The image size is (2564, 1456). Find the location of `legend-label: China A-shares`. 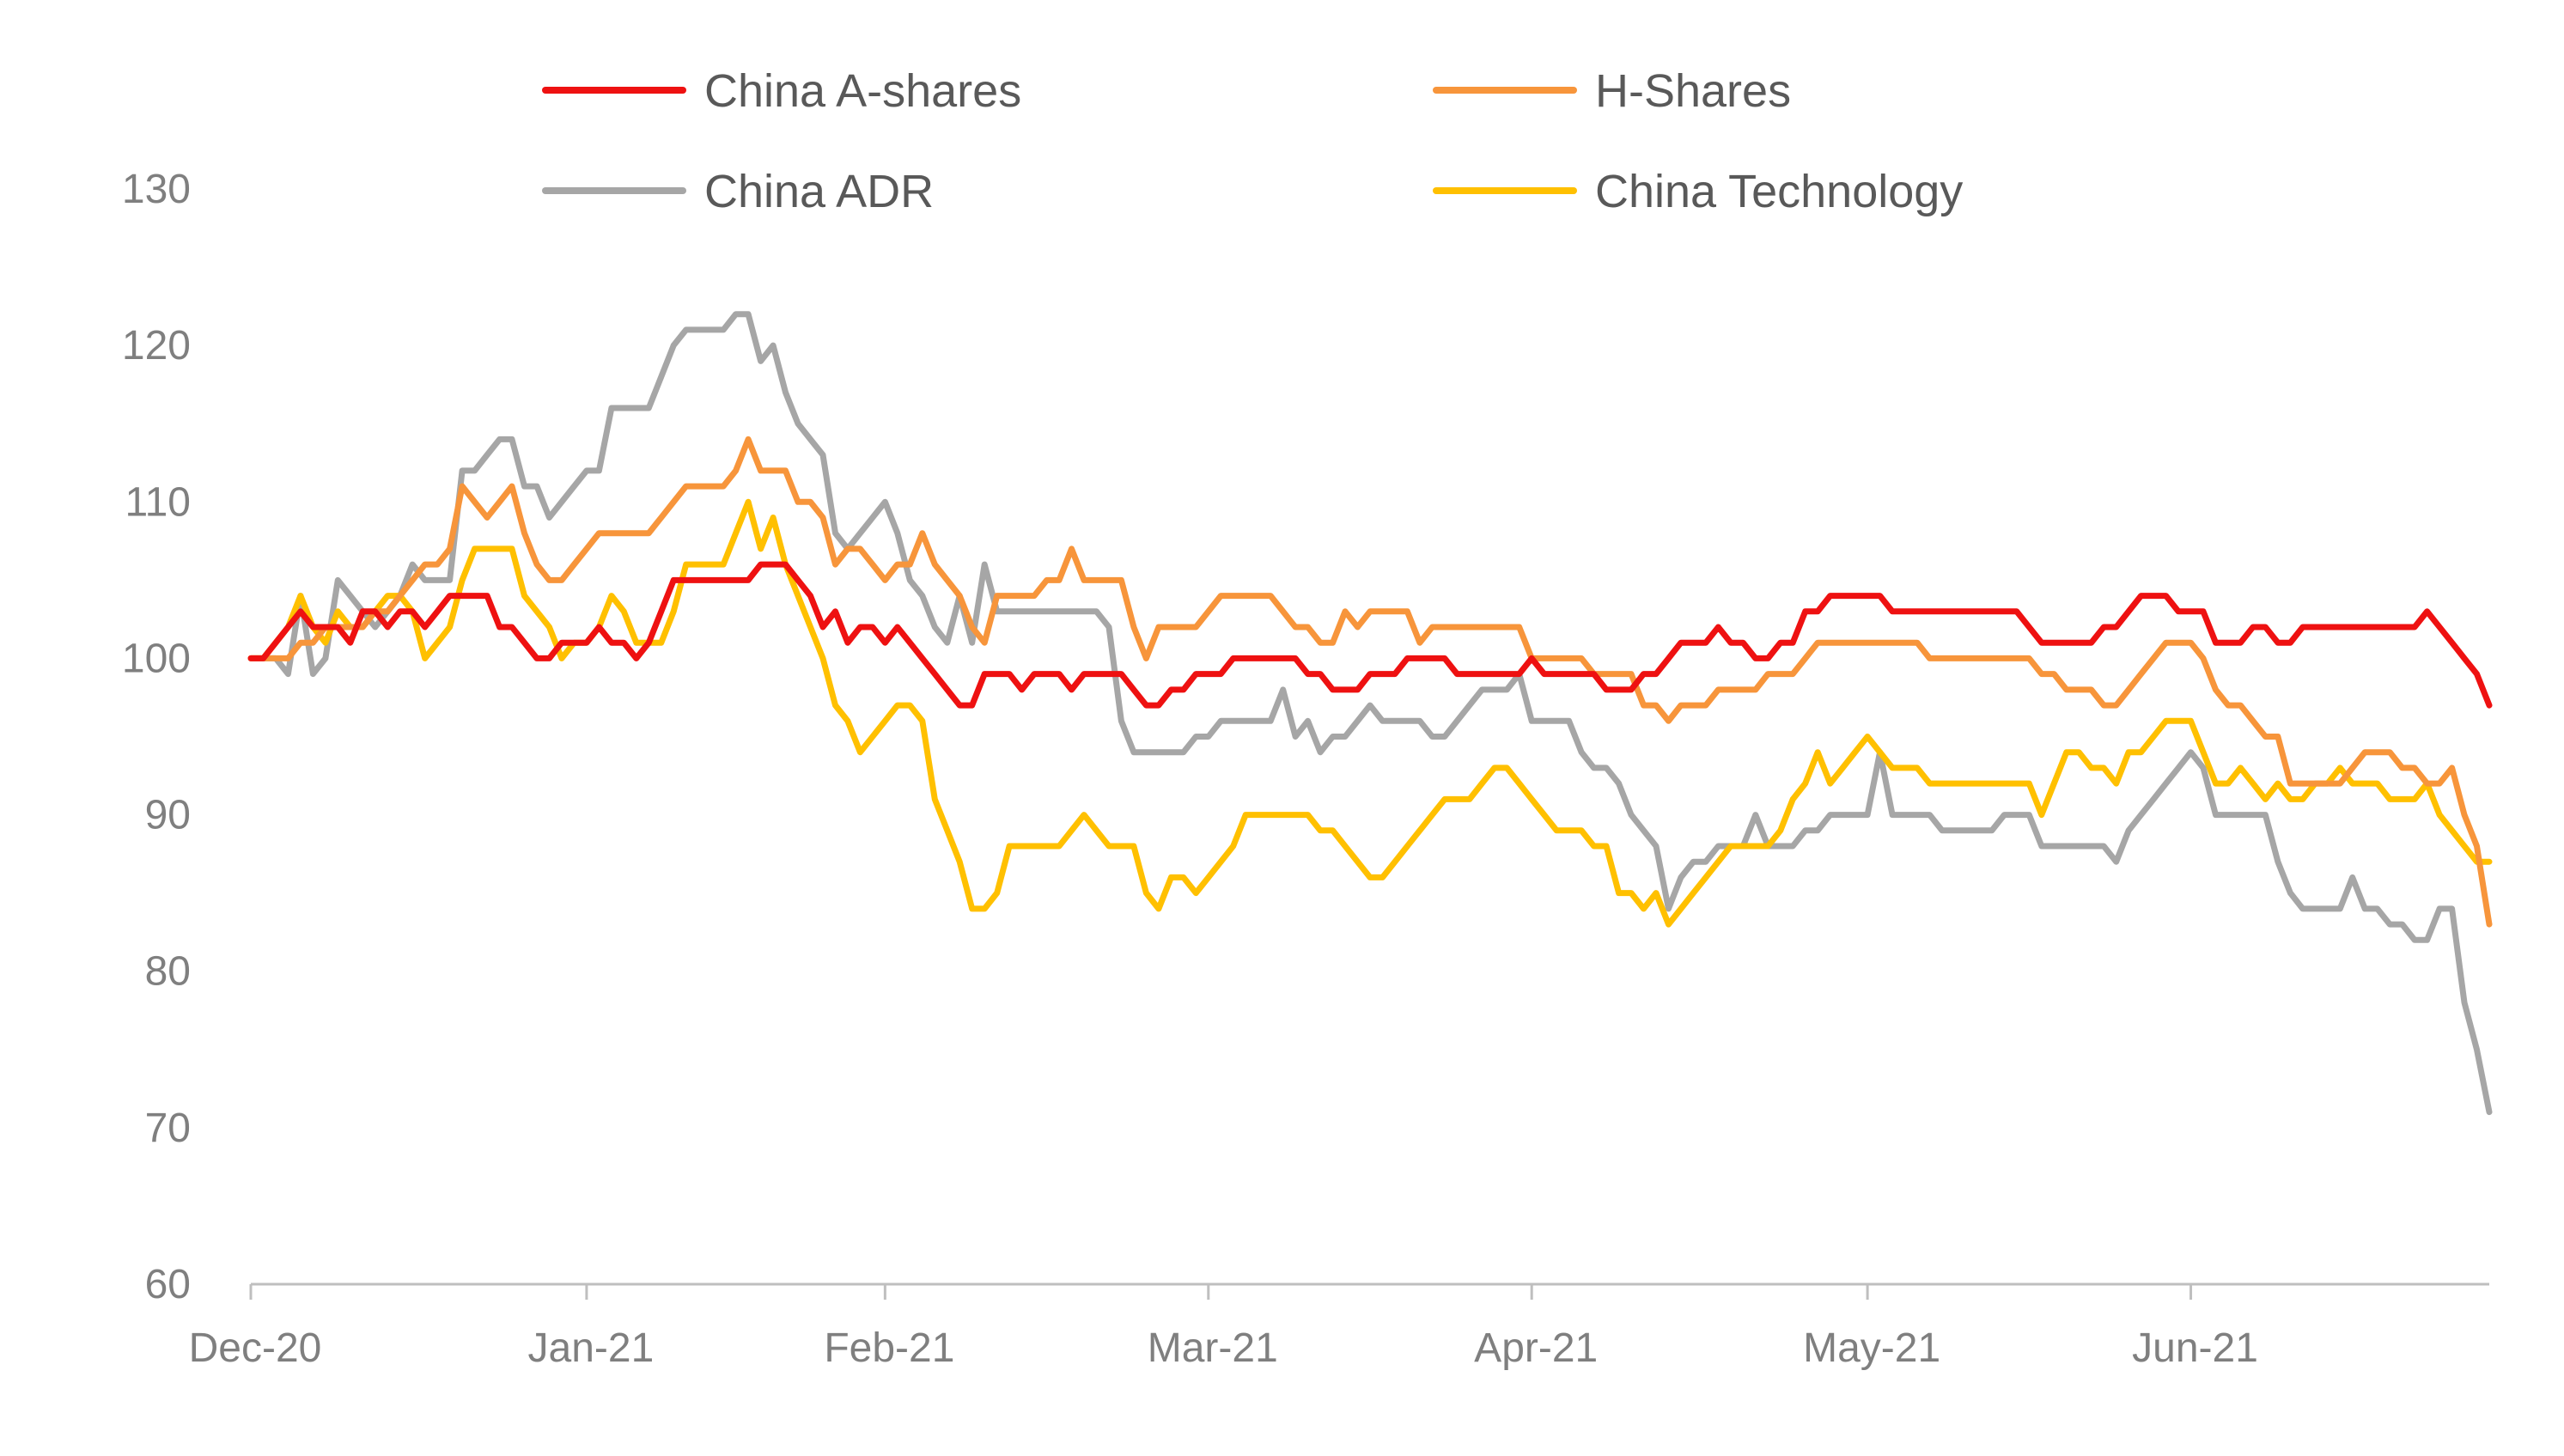

legend-label: China A-shares is located at coordinates (862, 91).